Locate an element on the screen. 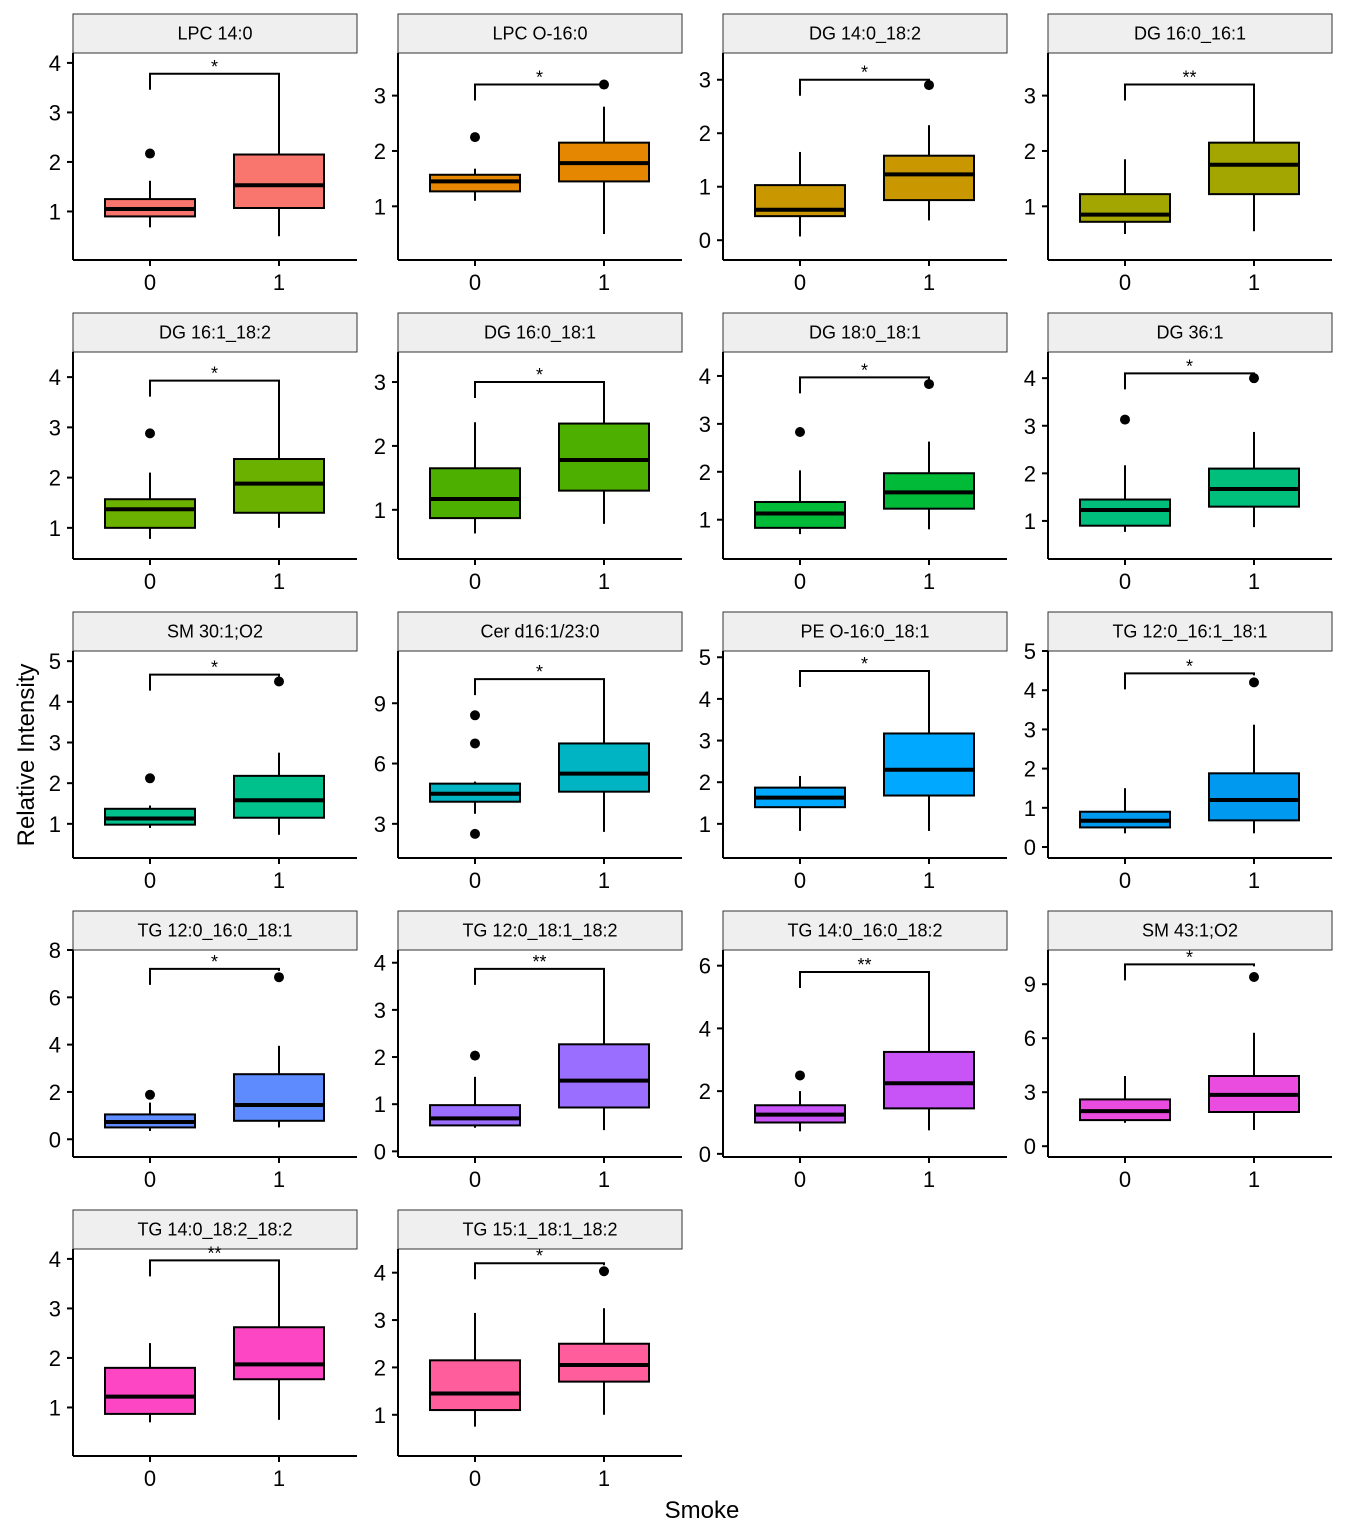 The image size is (1346, 1539). strip-title: TG 14:0_16:0_18:2 is located at coordinates (864, 931).